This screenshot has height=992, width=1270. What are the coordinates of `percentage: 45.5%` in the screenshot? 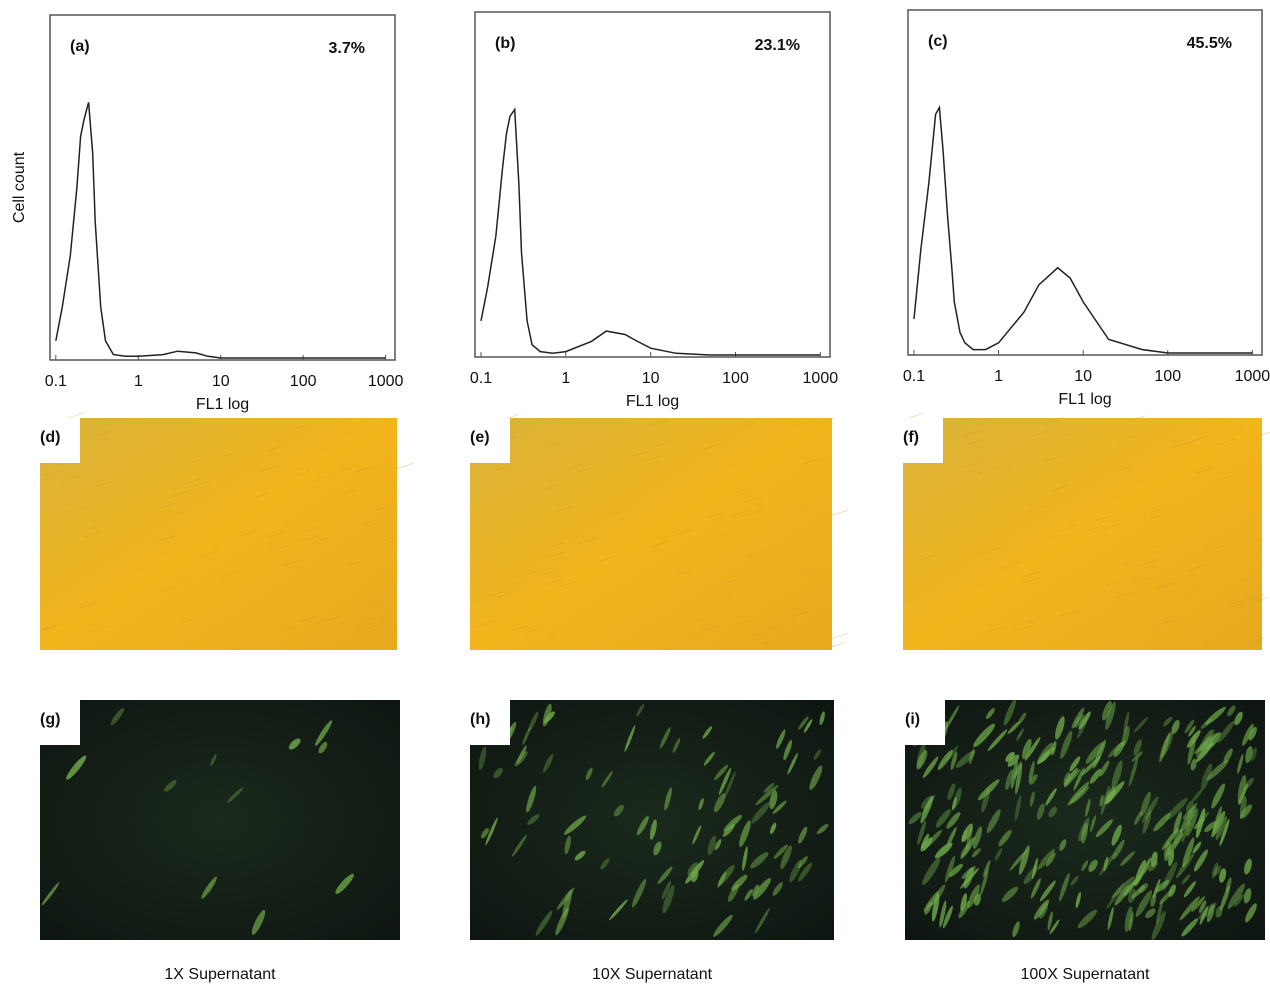 It's located at (1209, 43).